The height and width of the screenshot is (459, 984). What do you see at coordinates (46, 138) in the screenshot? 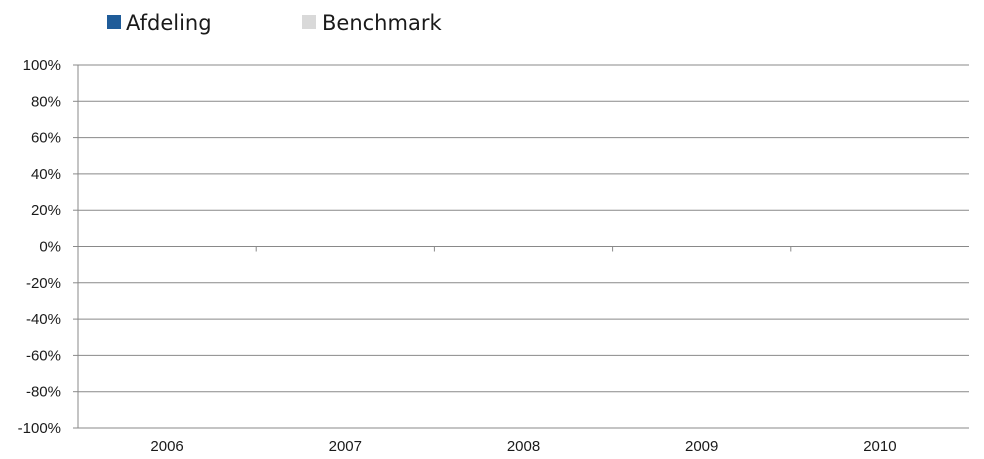
I see `y-tick-label: 60%` at bounding box center [46, 138].